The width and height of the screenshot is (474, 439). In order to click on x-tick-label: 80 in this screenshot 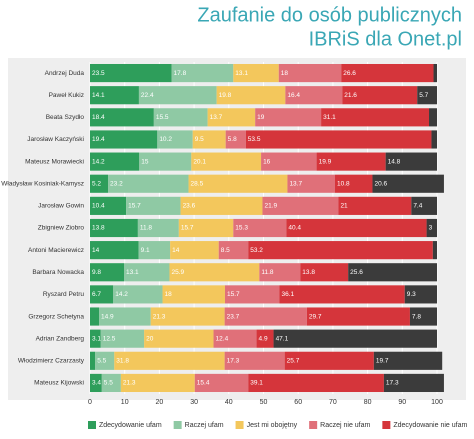, I will do `click(368, 402)`.